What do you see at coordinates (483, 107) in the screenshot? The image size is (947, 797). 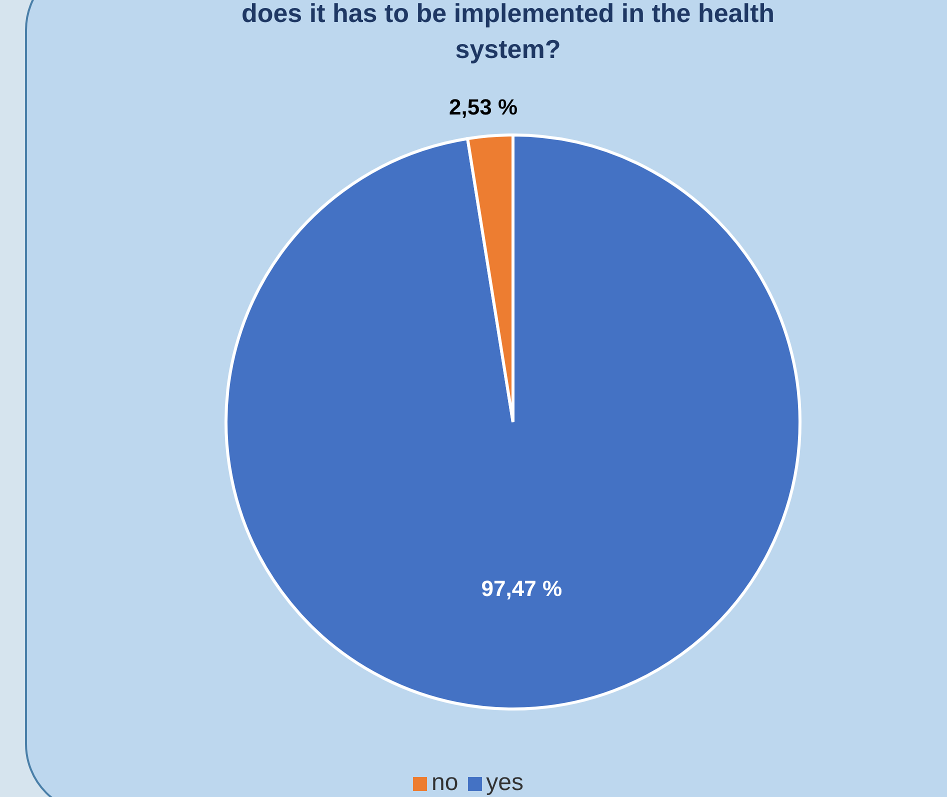 I see `data-label: 2,53 %` at bounding box center [483, 107].